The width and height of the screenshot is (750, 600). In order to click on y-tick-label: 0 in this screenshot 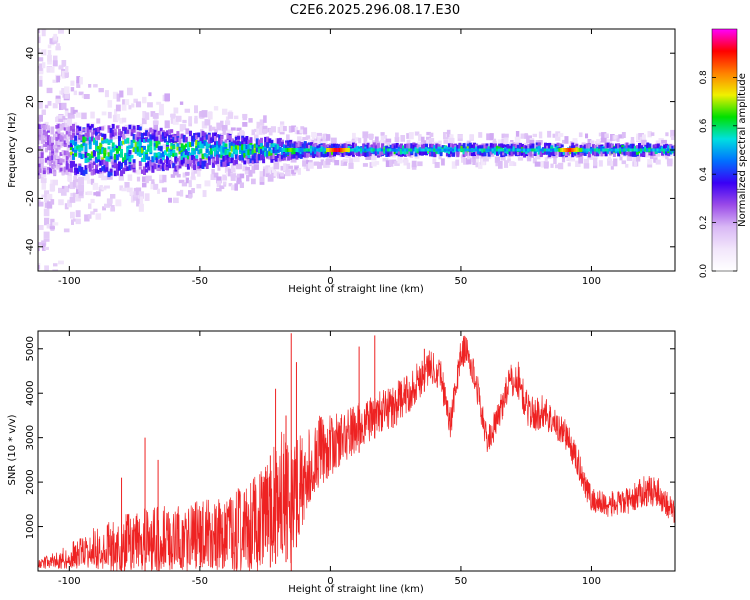, I will do `click(30, 150)`.